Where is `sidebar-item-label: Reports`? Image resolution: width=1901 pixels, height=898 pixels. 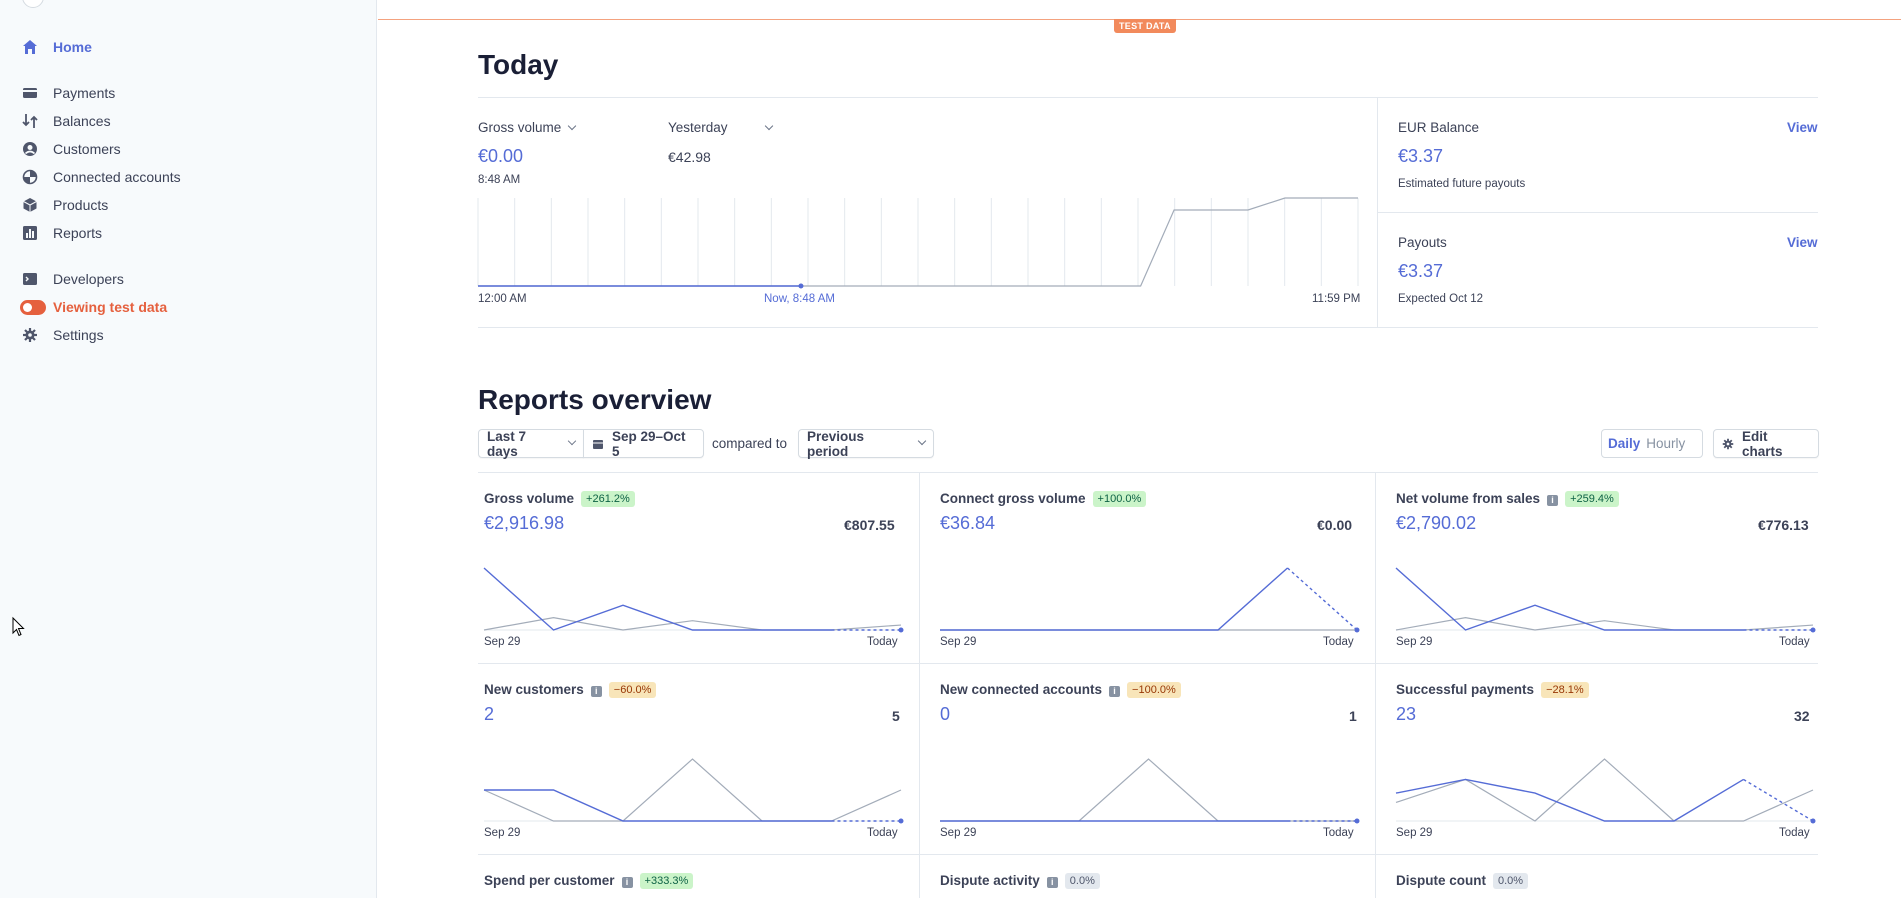
sidebar-item-label: Reports is located at coordinates (78, 233).